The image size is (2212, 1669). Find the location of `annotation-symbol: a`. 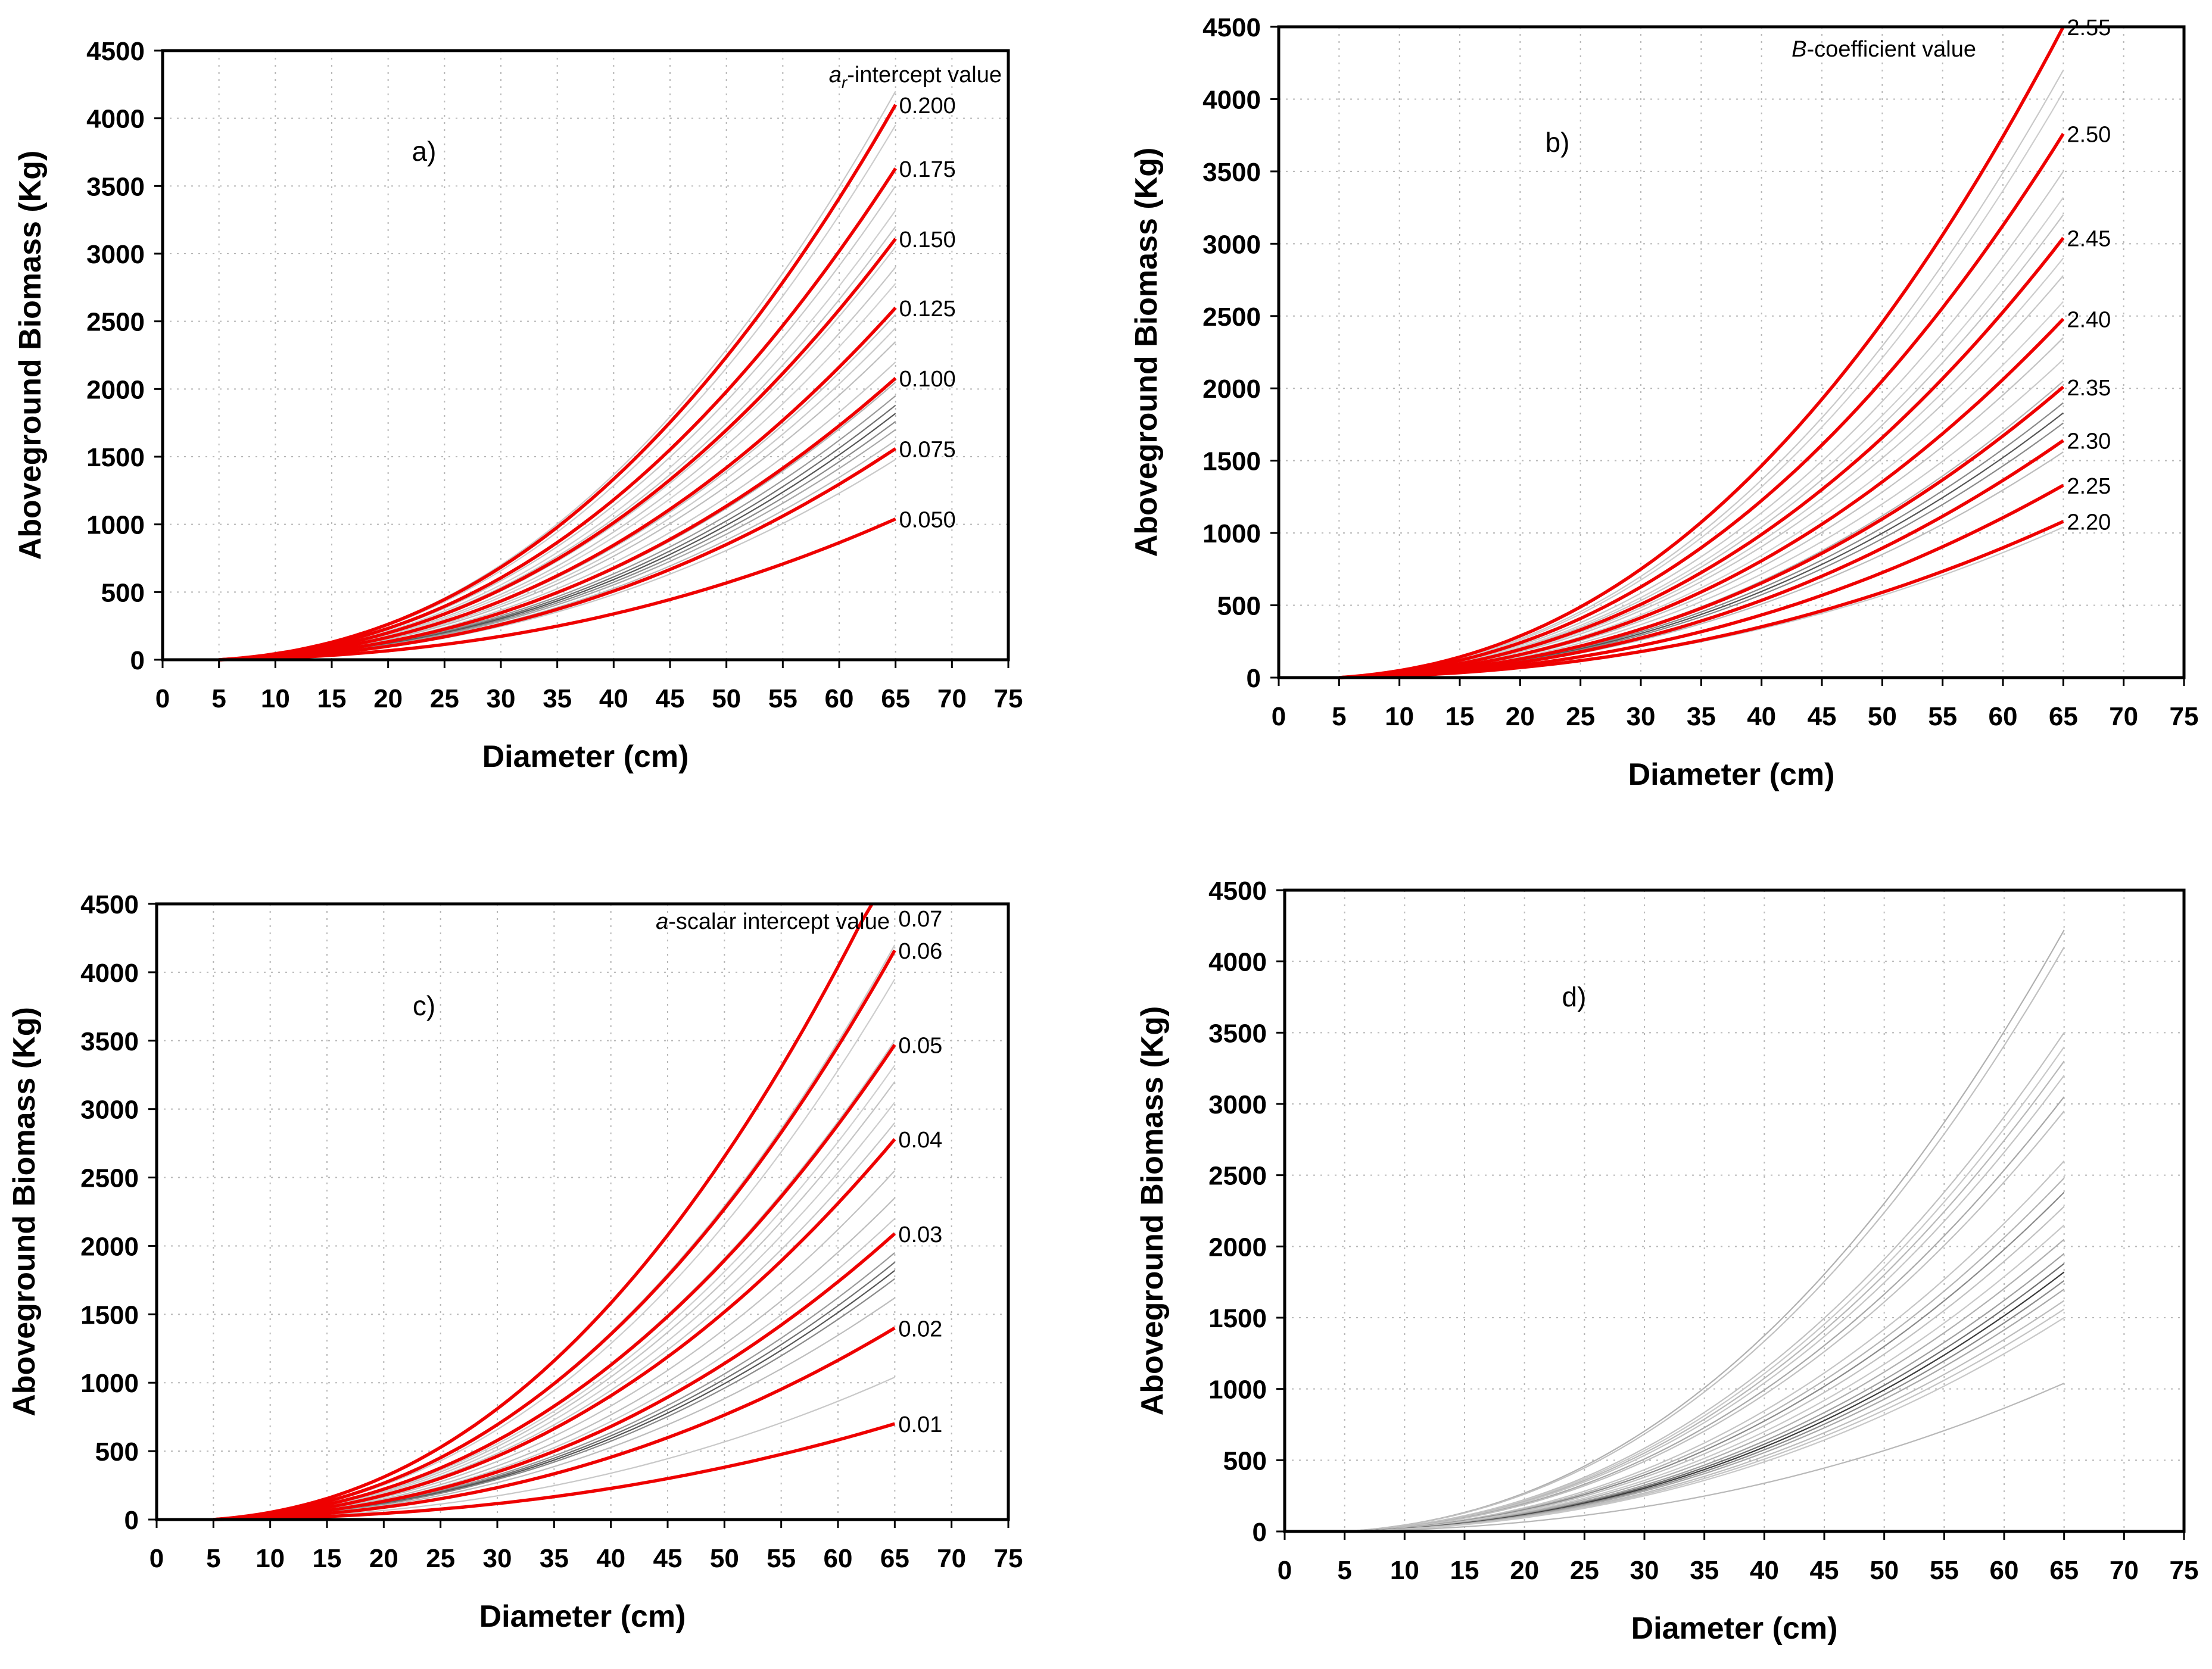

annotation-symbol: a is located at coordinates (662, 921).